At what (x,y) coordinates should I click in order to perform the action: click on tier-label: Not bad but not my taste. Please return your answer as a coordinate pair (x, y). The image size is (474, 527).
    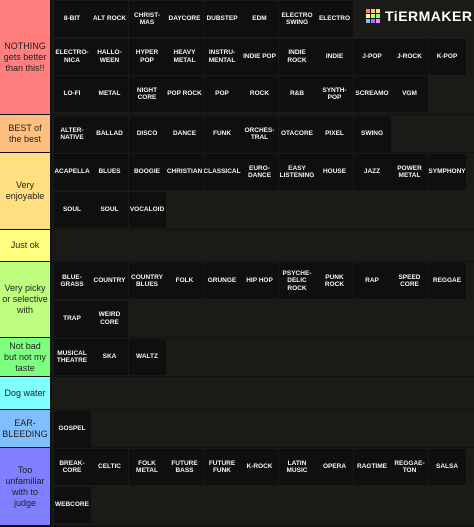
    Looking at the image, I should click on (26, 357).